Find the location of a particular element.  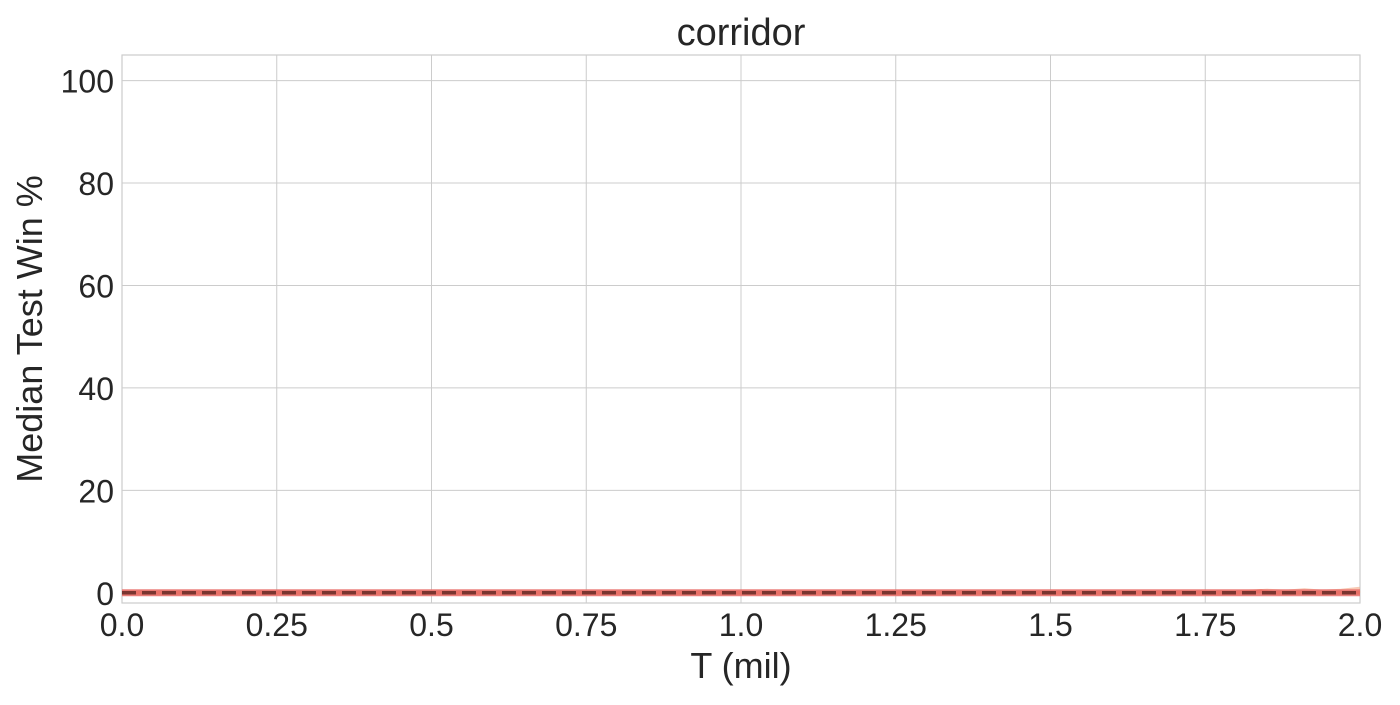

x-axis-label: T (mil) is located at coordinates (740, 665).